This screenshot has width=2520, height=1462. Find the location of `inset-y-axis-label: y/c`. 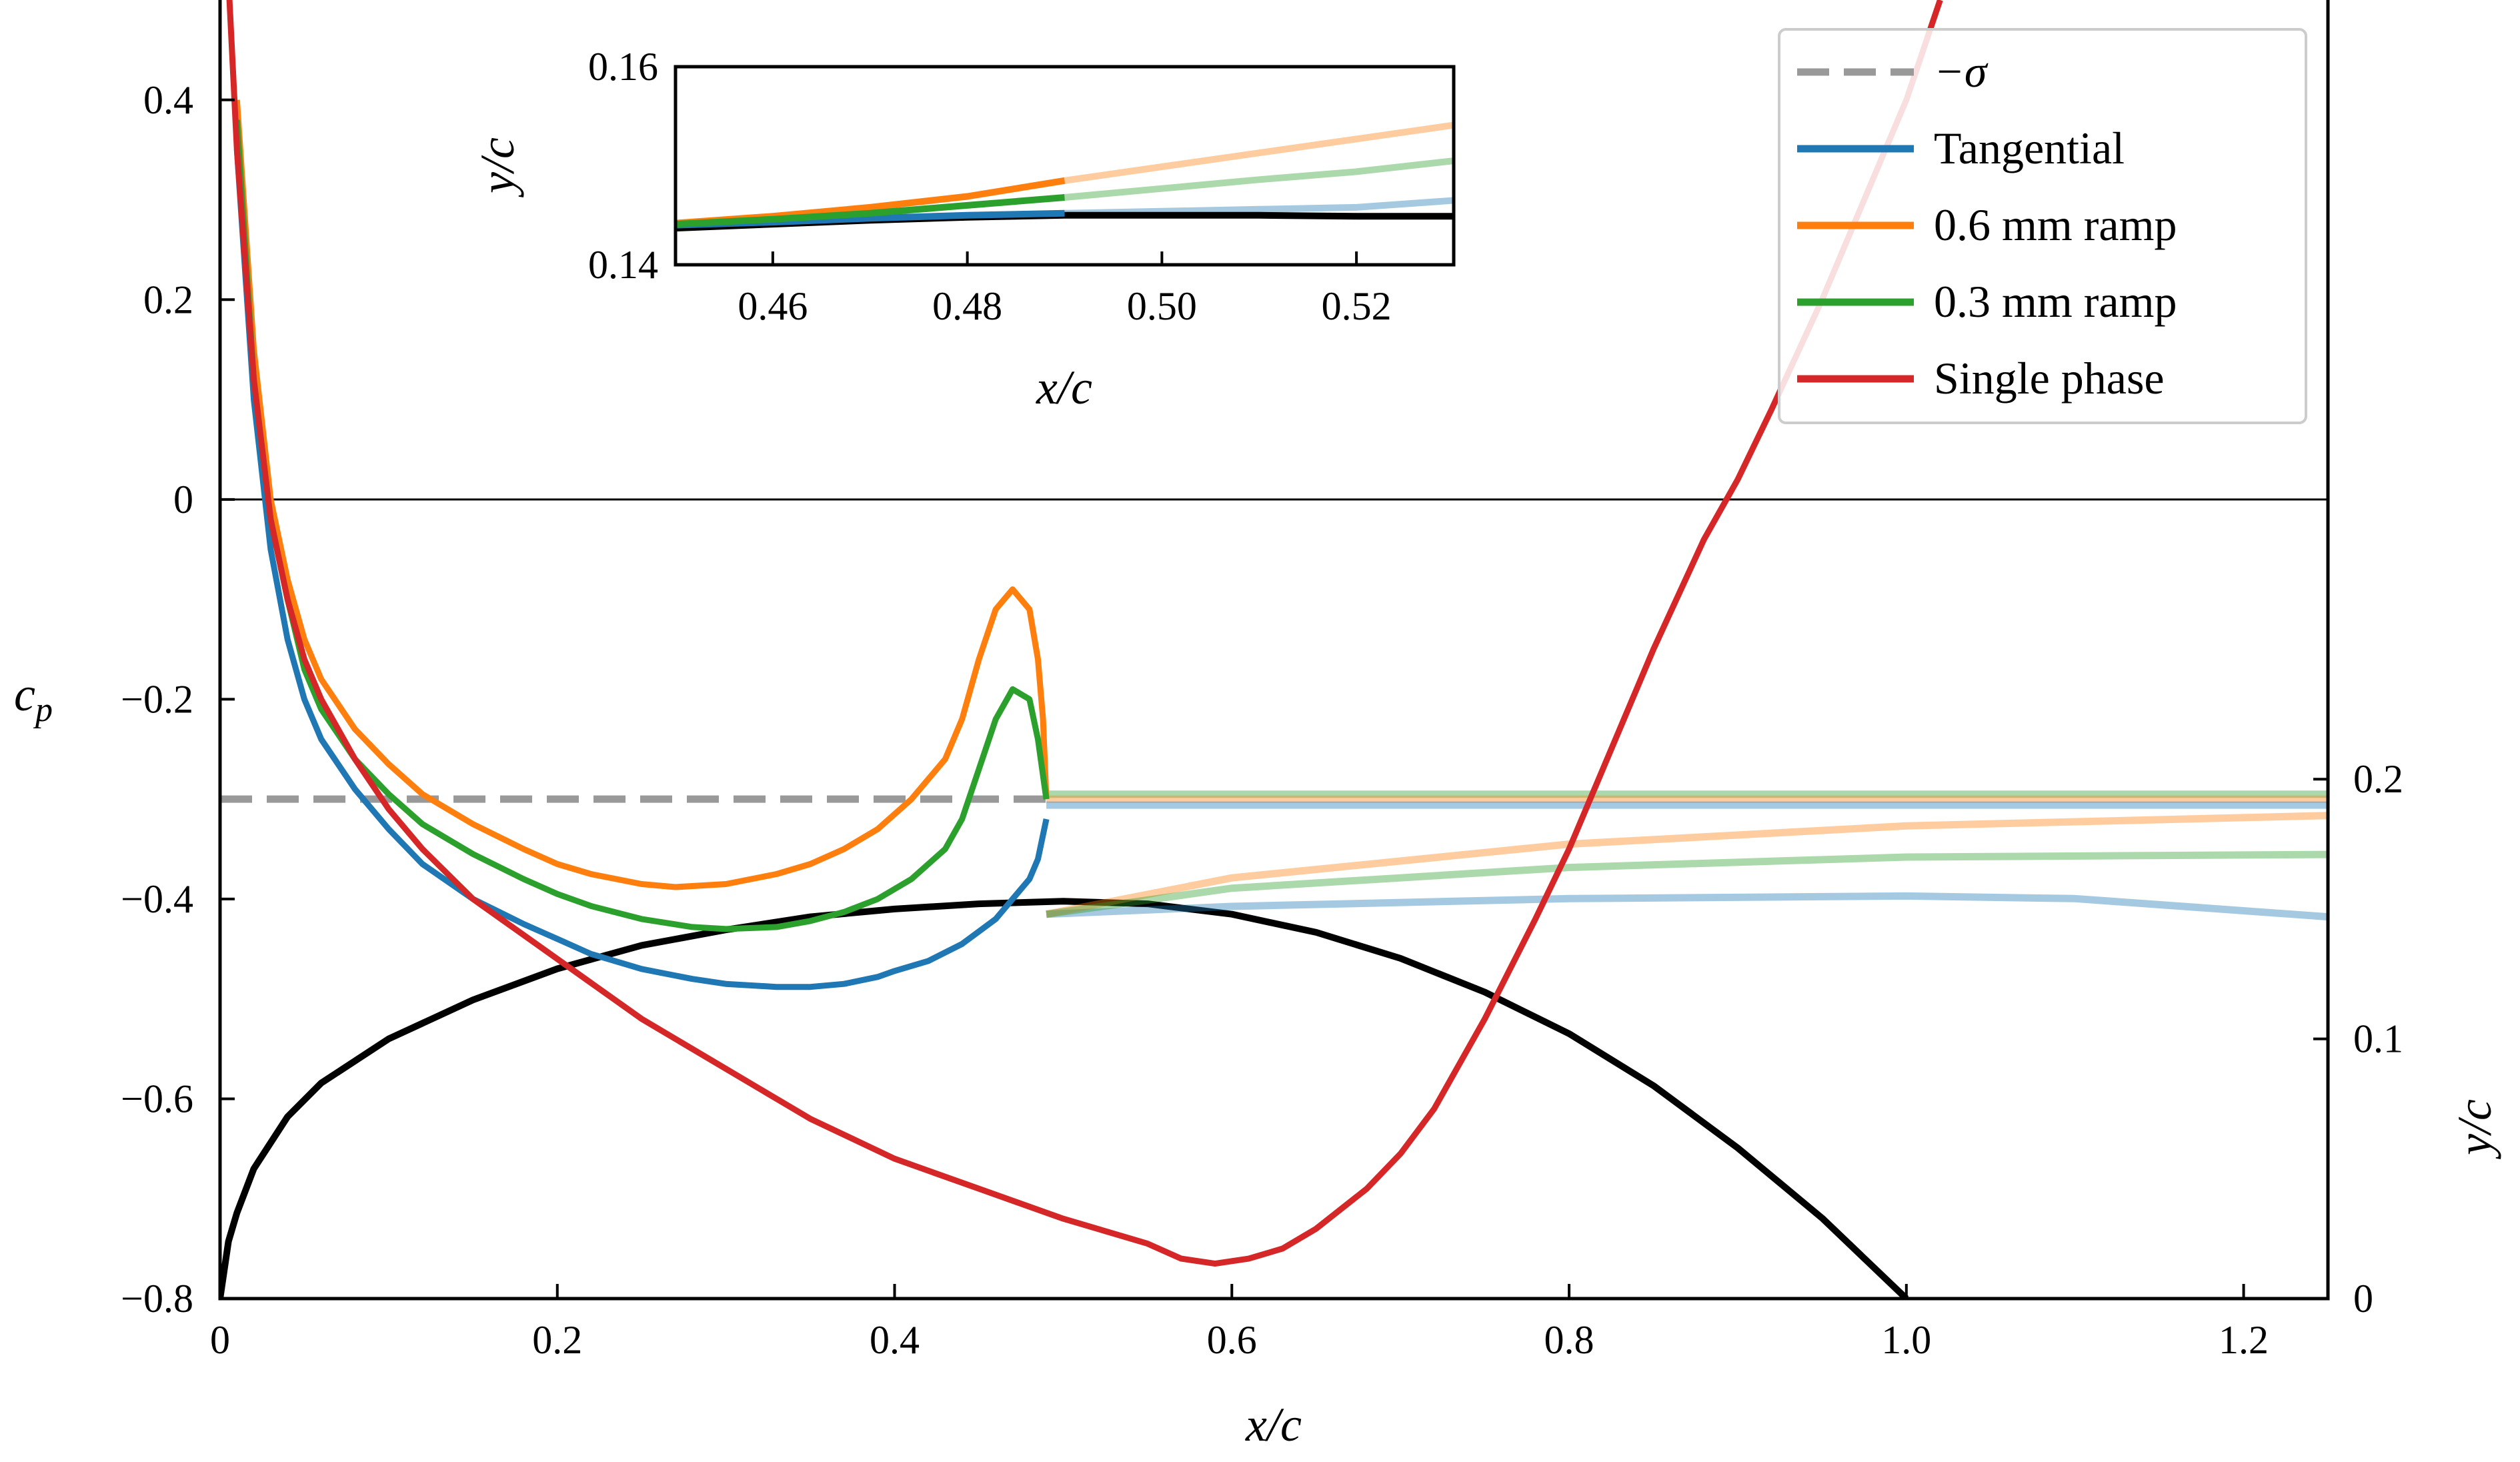

inset-y-axis-label: y/c is located at coordinates (497, 167).